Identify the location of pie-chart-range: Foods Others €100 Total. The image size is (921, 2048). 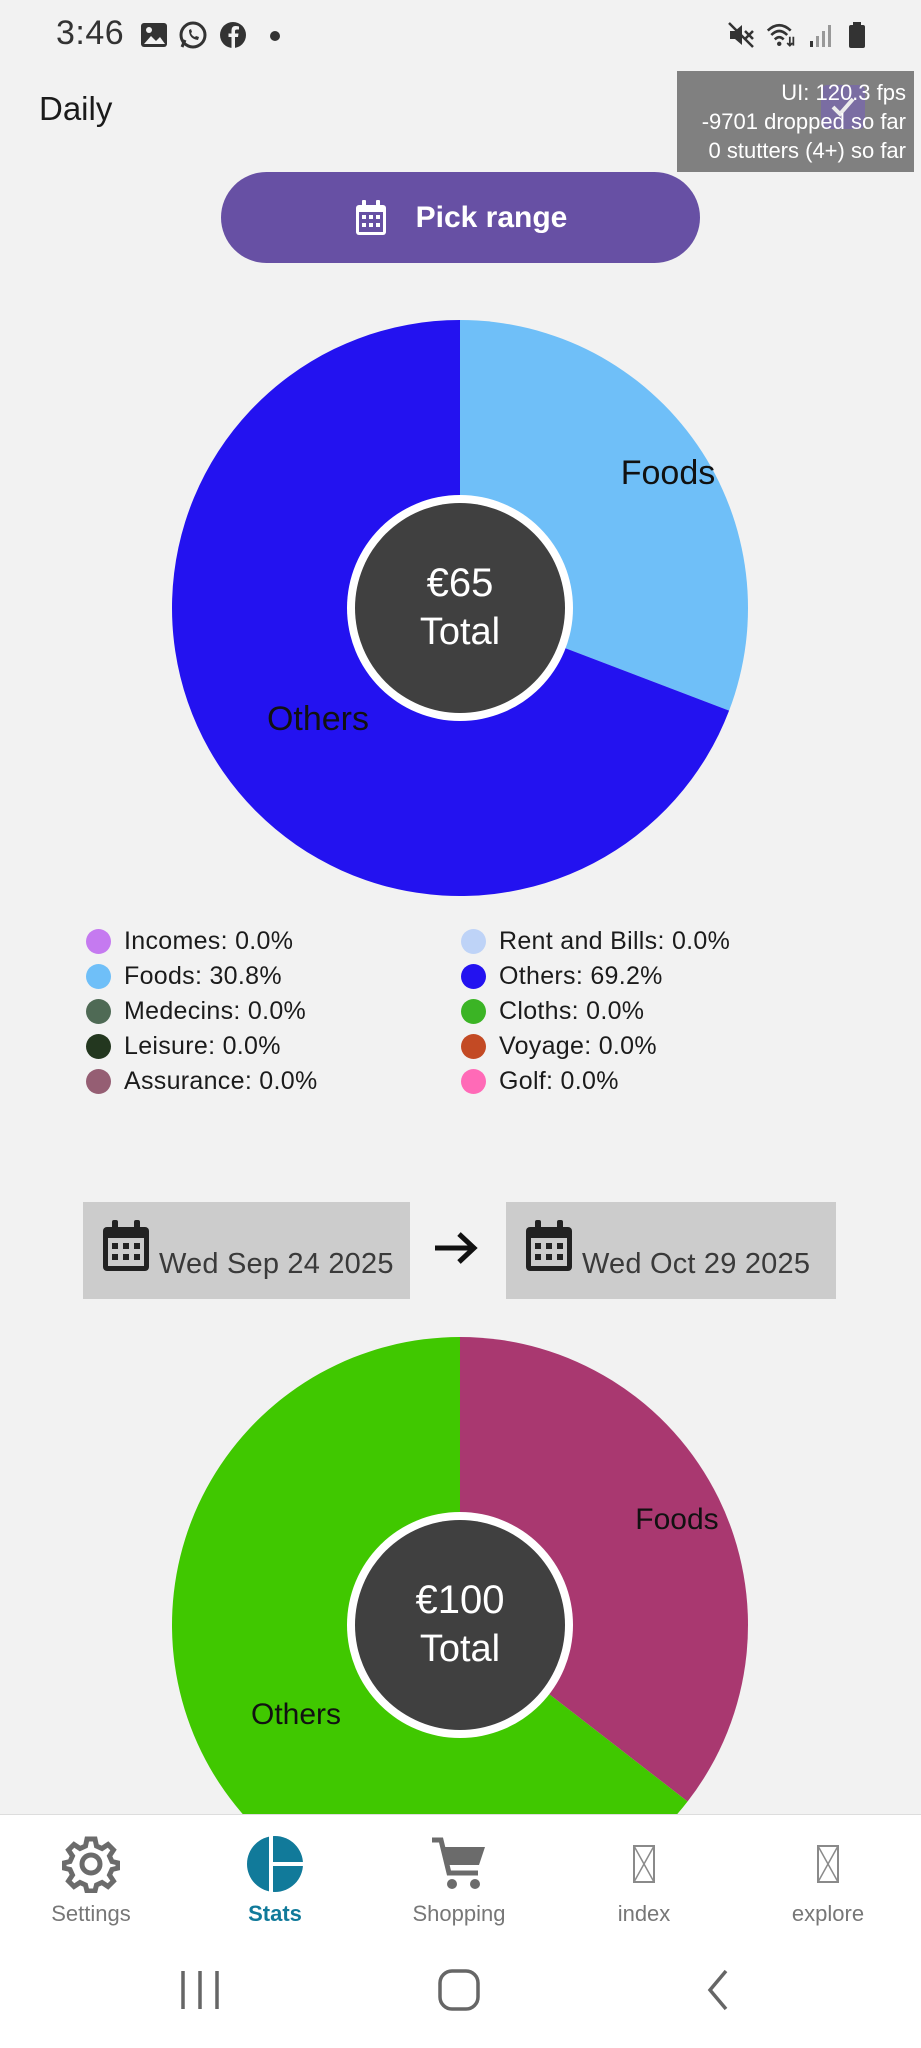
(460, 1575).